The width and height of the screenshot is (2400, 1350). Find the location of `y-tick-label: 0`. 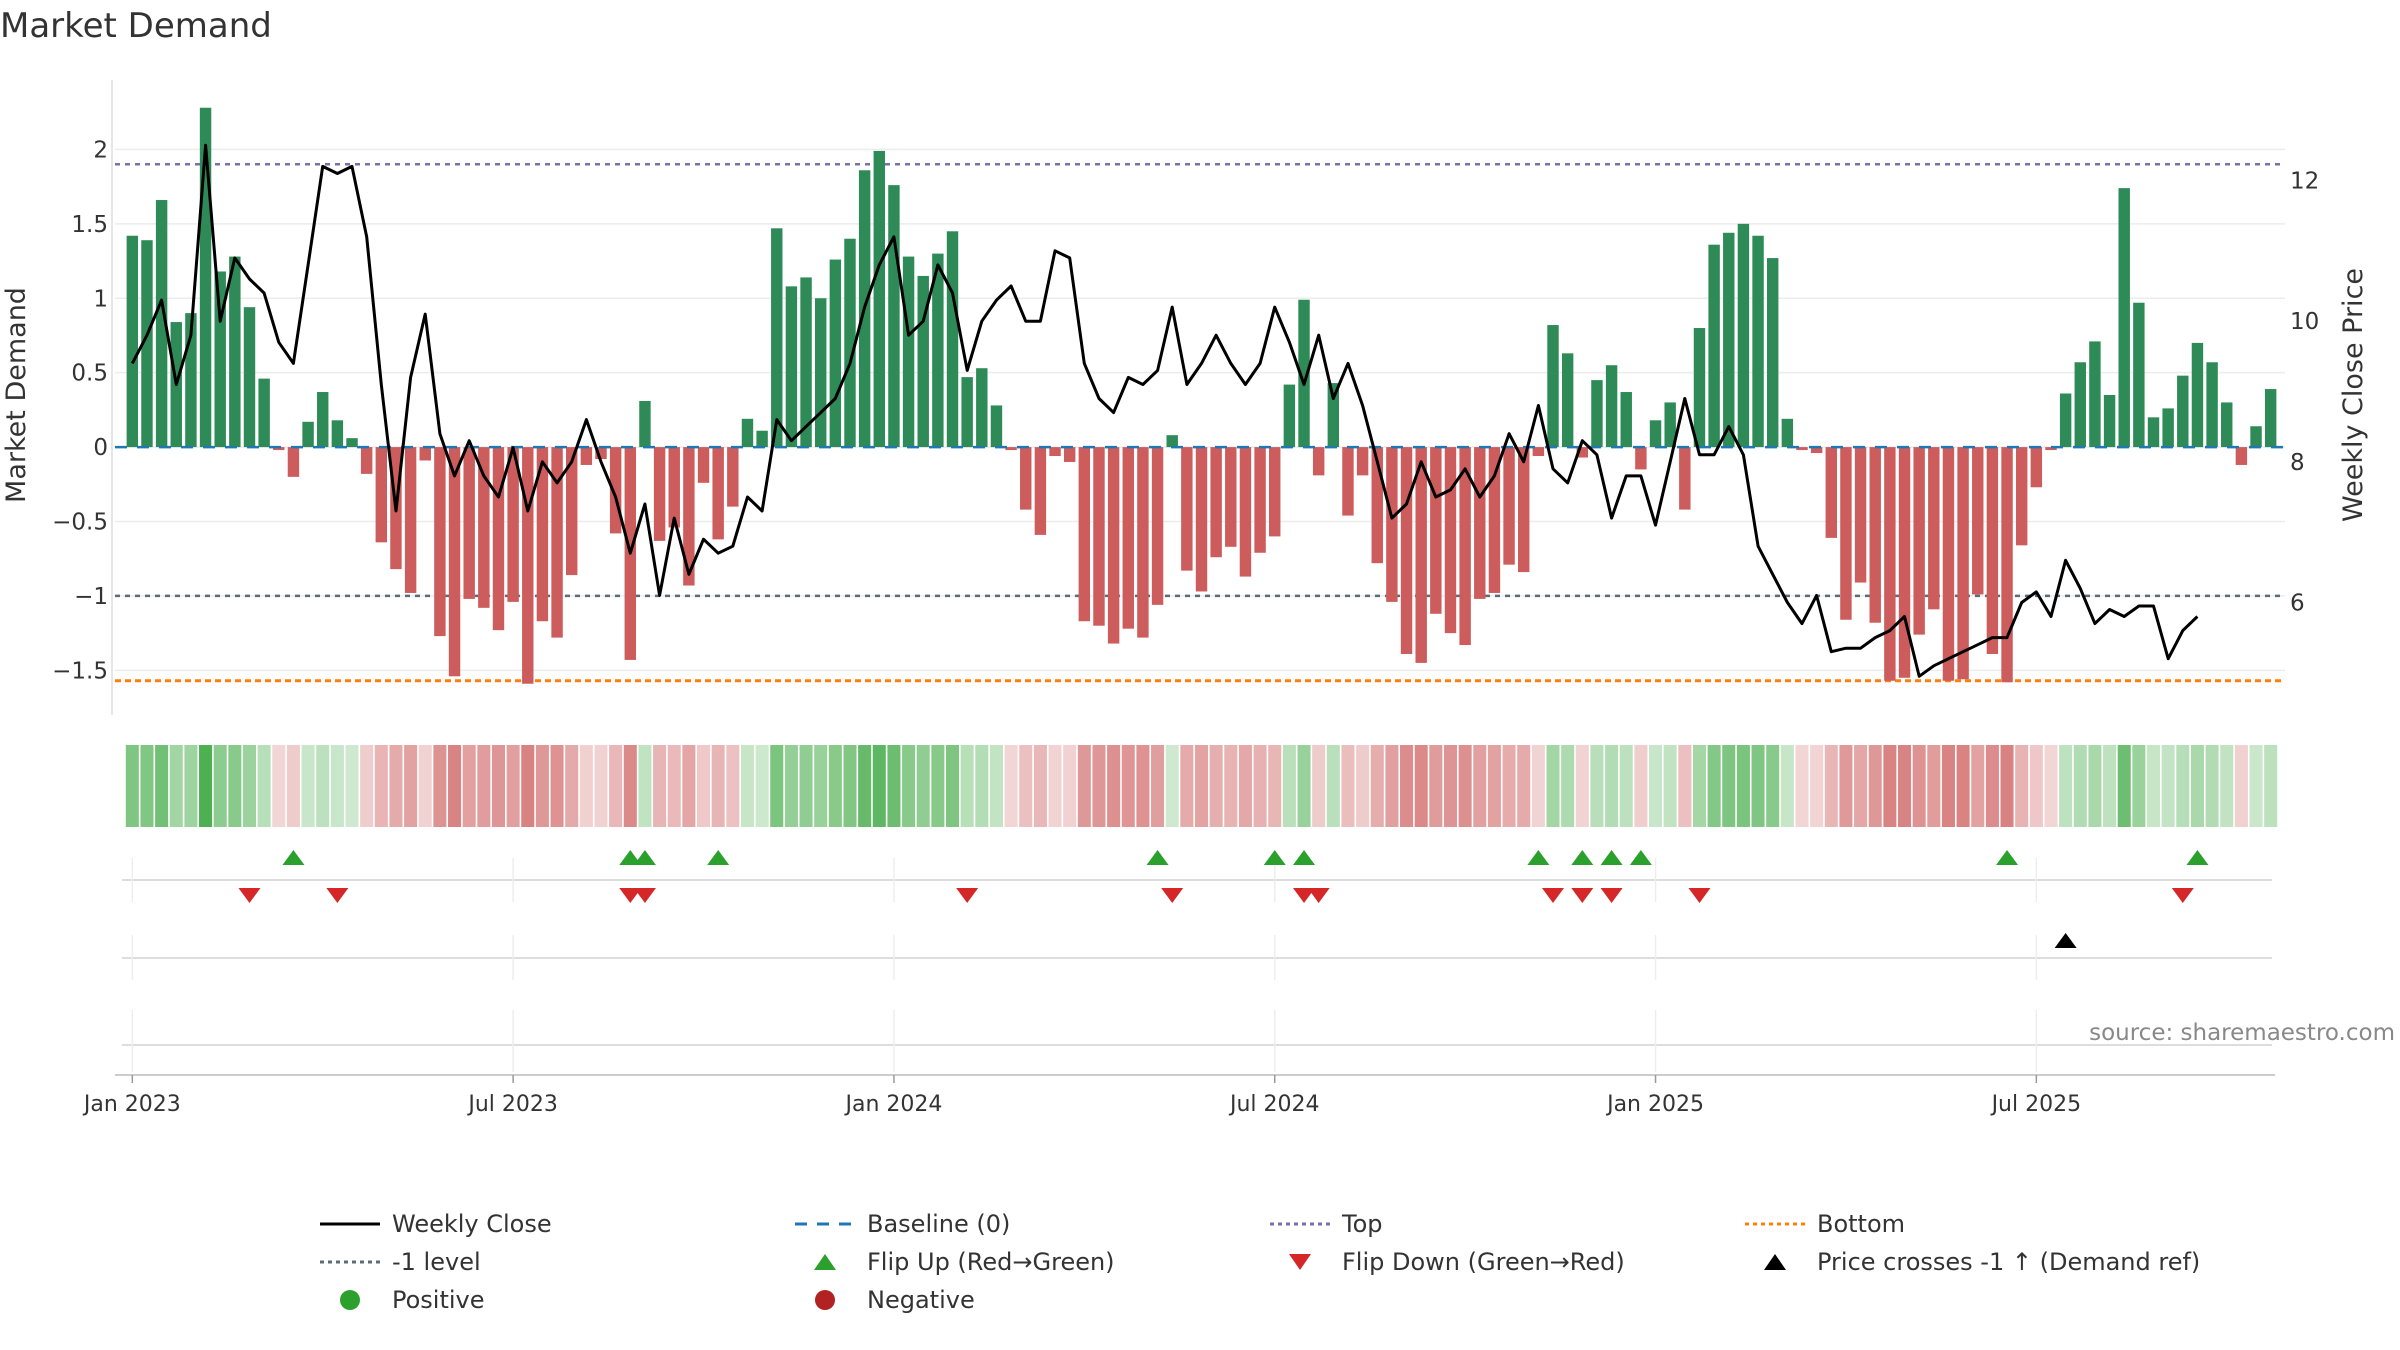

y-tick-label: 0 is located at coordinates (100, 448).